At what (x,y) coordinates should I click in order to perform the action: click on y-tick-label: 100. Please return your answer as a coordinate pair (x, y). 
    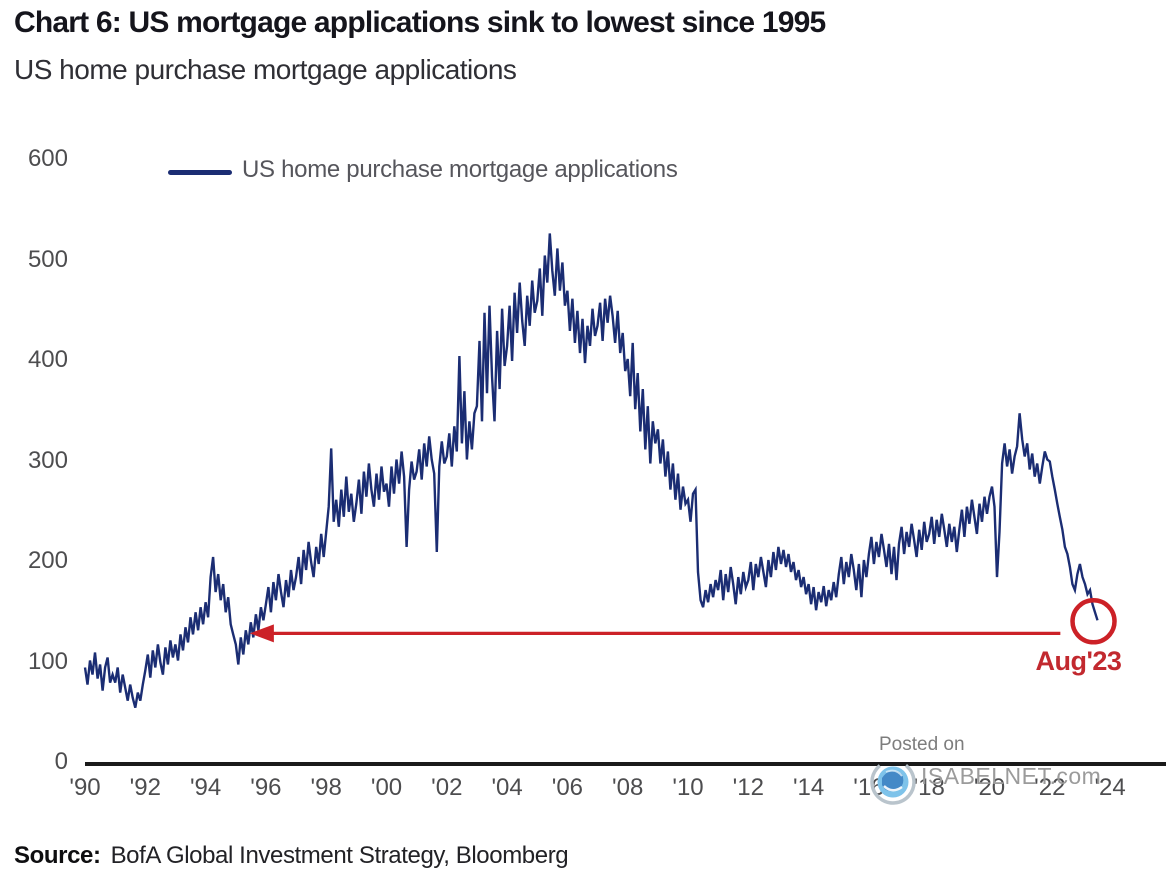
    Looking at the image, I should click on (47, 661).